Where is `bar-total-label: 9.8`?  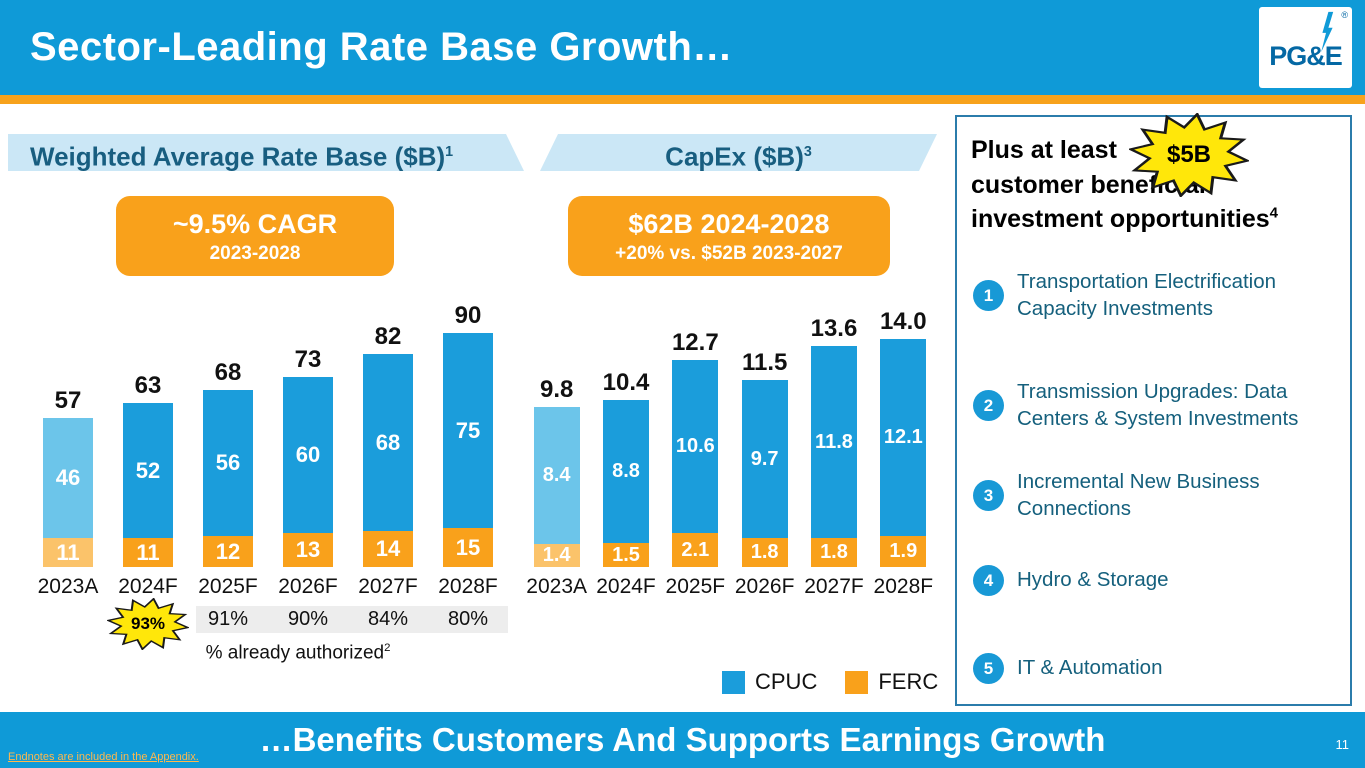
bar-total-label: 9.8 is located at coordinates (556, 389).